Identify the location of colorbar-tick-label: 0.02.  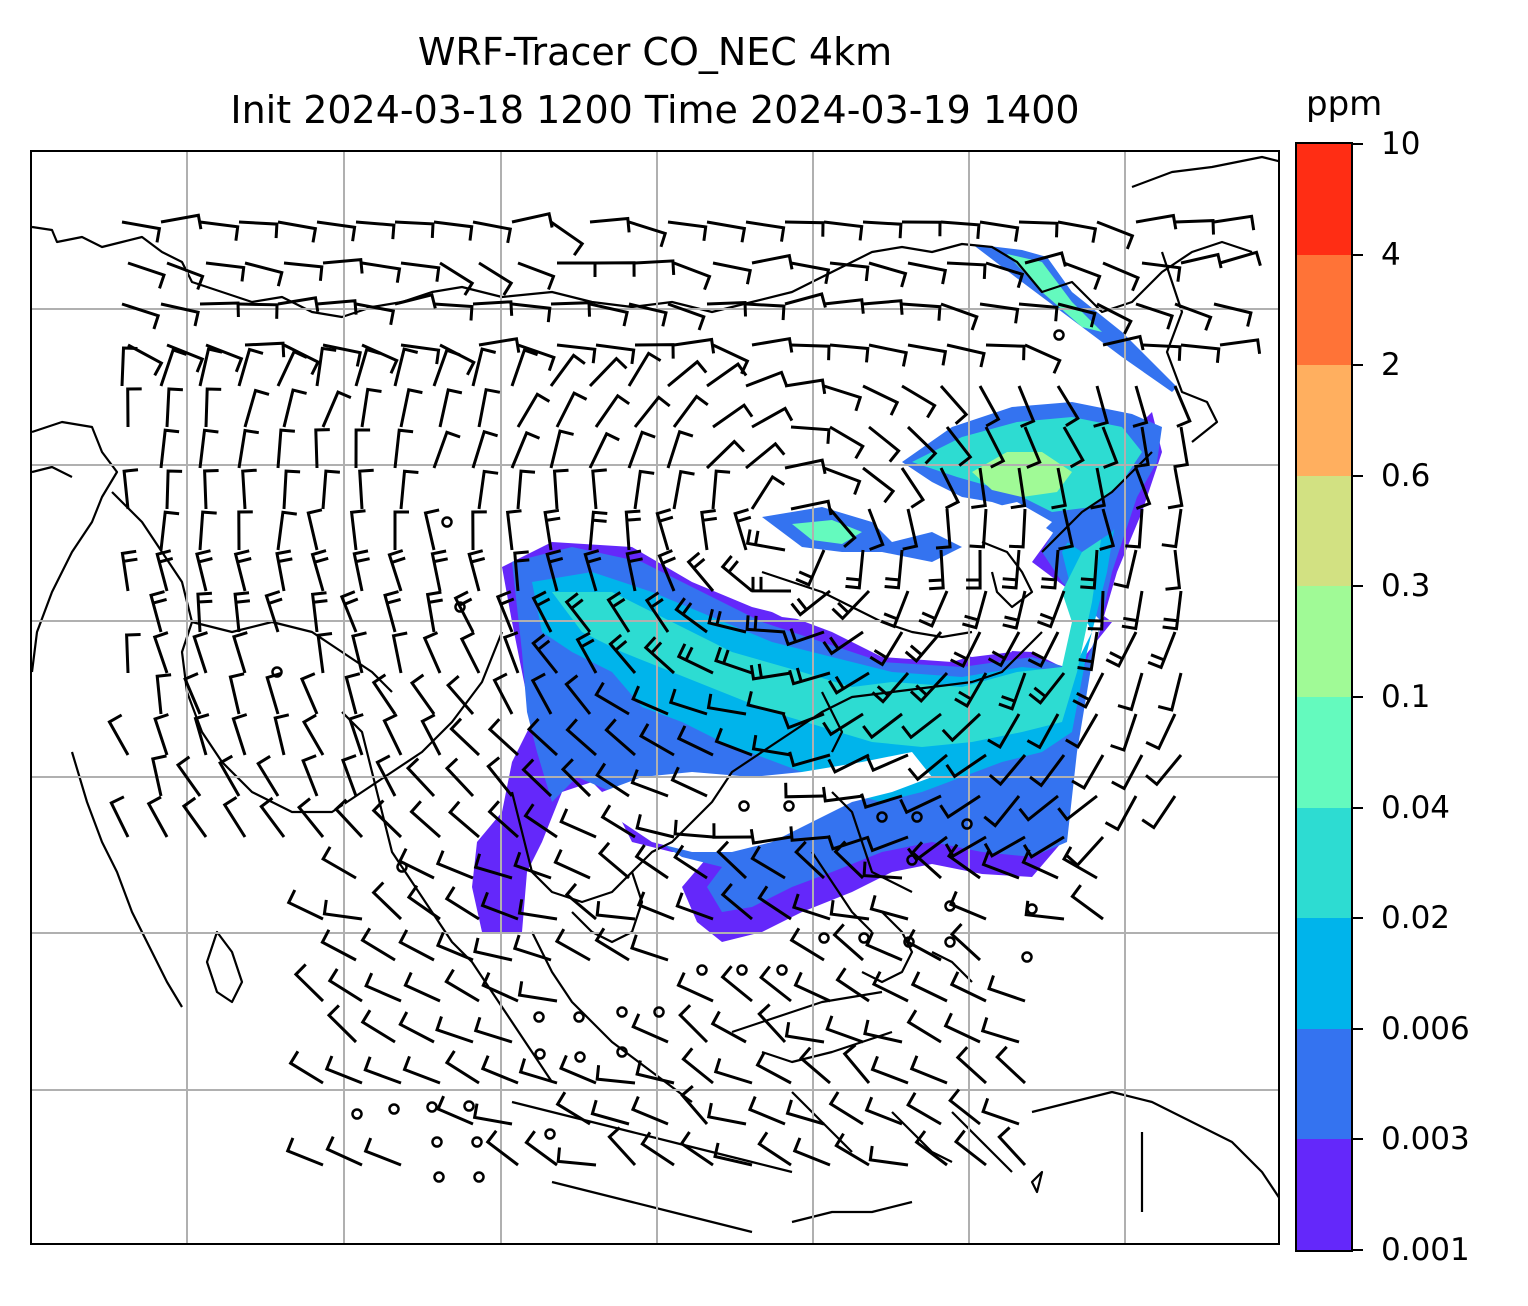
(1416, 918).